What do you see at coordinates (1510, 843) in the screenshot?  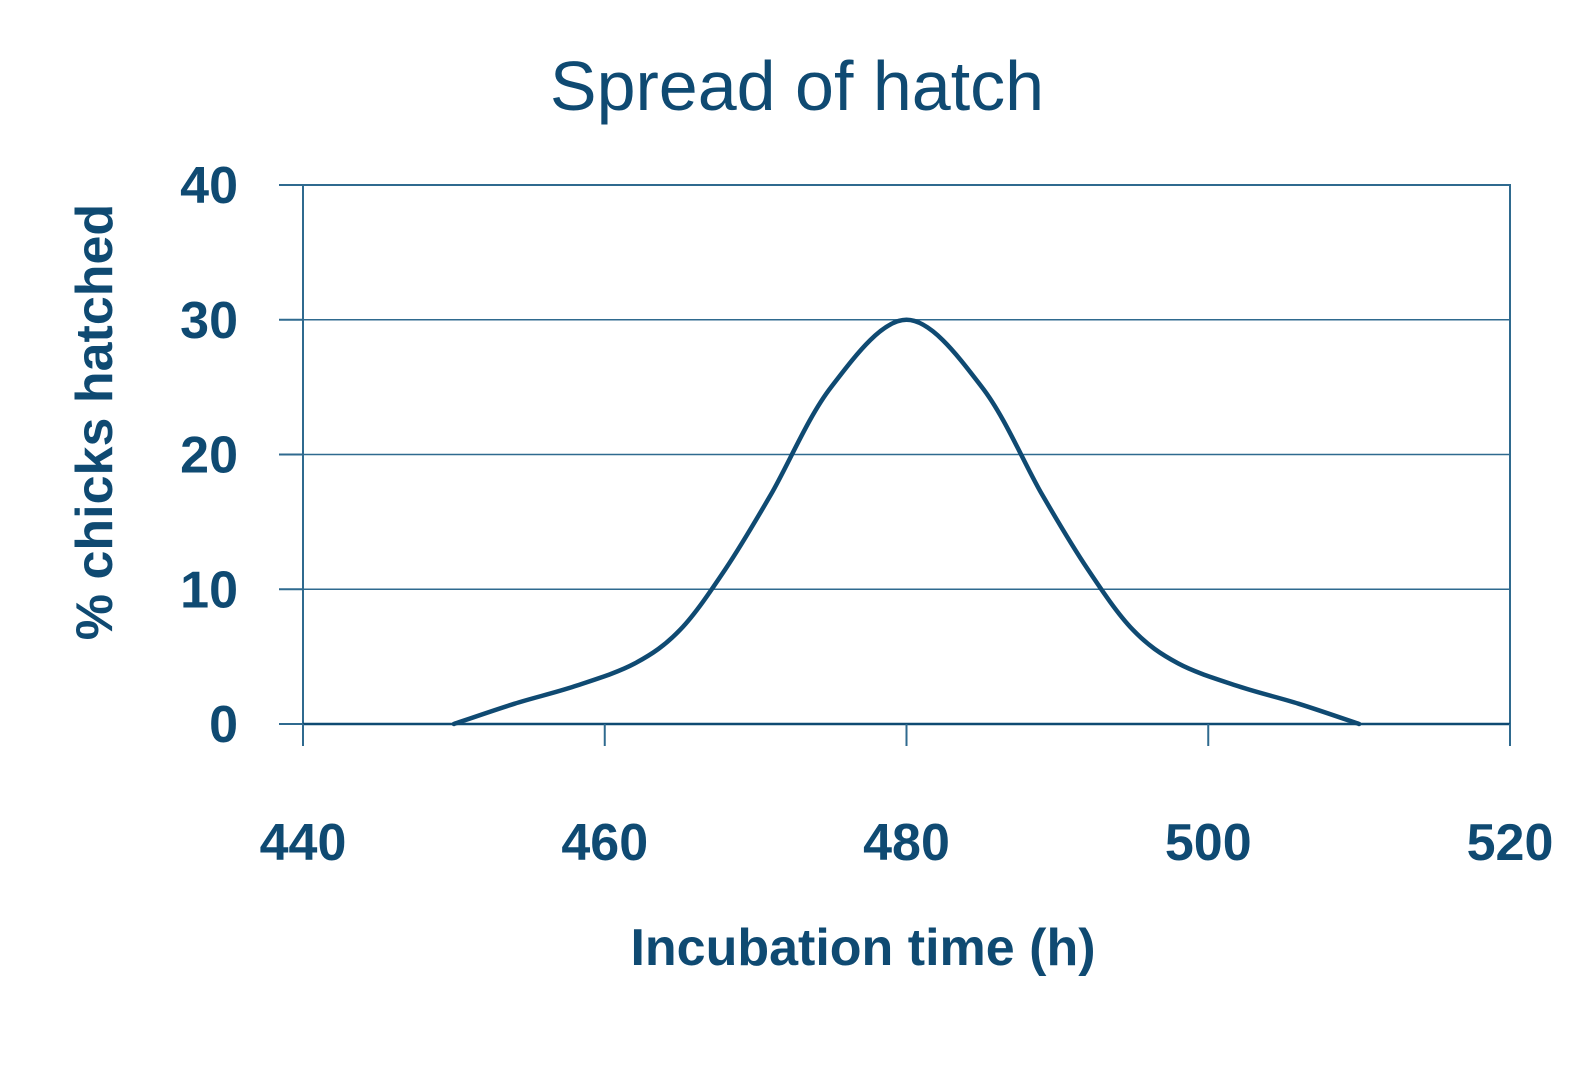 I see `x-tick-label-520: 520` at bounding box center [1510, 843].